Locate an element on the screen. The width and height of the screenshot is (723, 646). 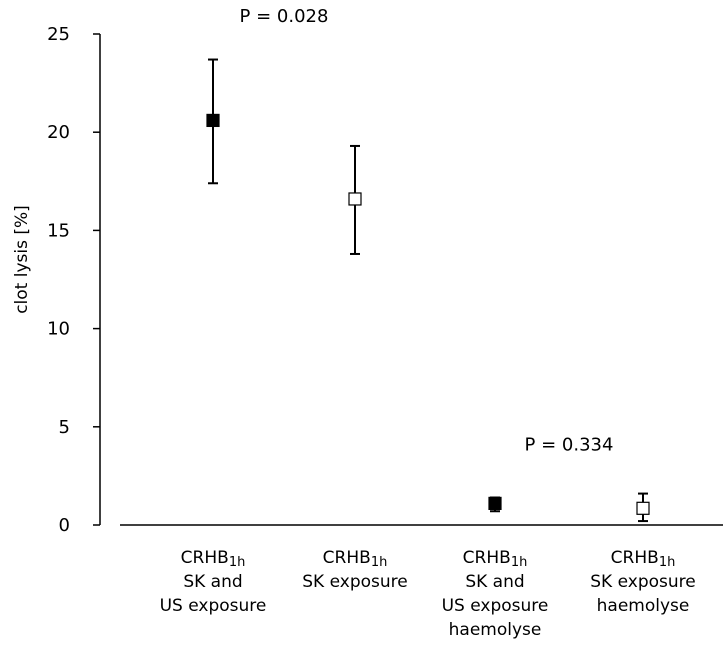
y-axis-title: clot lysis [%] is located at coordinates (22, 259).